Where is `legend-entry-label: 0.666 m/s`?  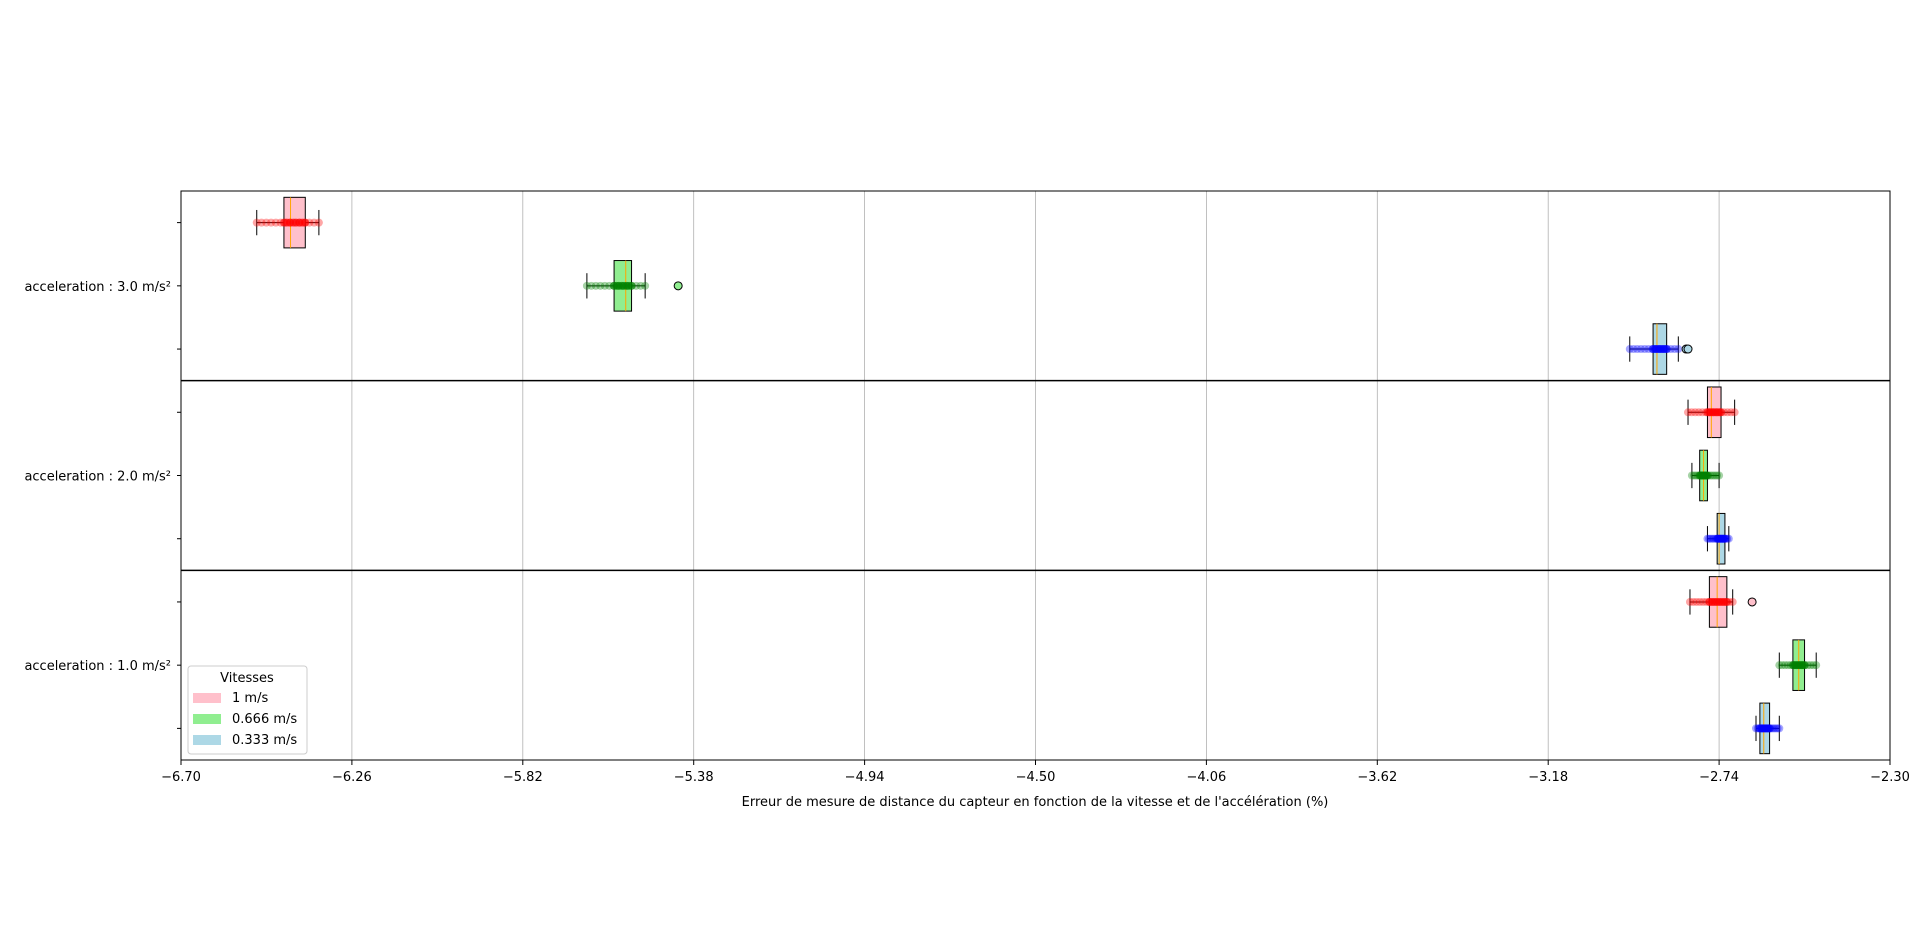
legend-entry-label: 0.666 m/s is located at coordinates (264, 719).